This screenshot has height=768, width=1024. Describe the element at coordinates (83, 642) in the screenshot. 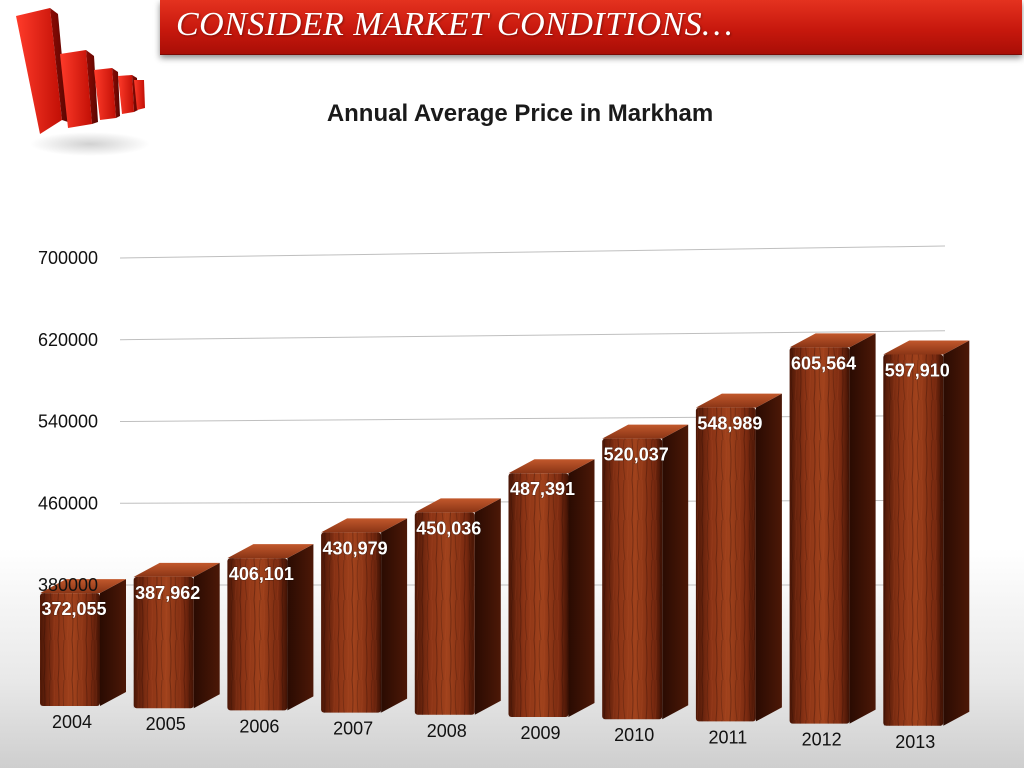

I see `bar-2004` at that location.